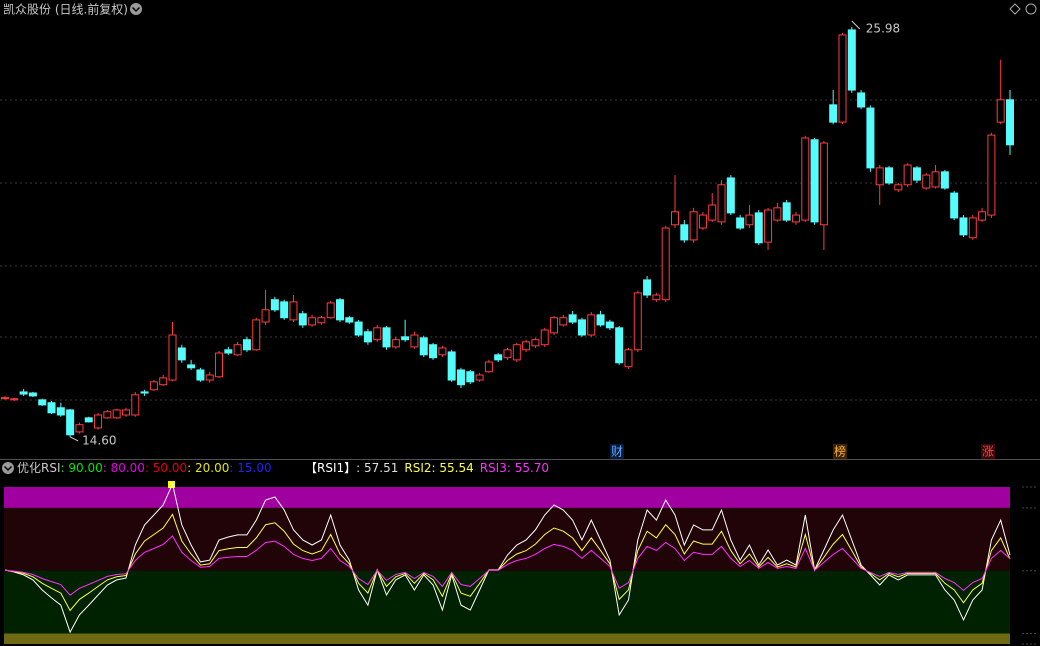 The width and height of the screenshot is (1040, 646). I want to click on indicator-title: 优化RSI, so click(39, 468).